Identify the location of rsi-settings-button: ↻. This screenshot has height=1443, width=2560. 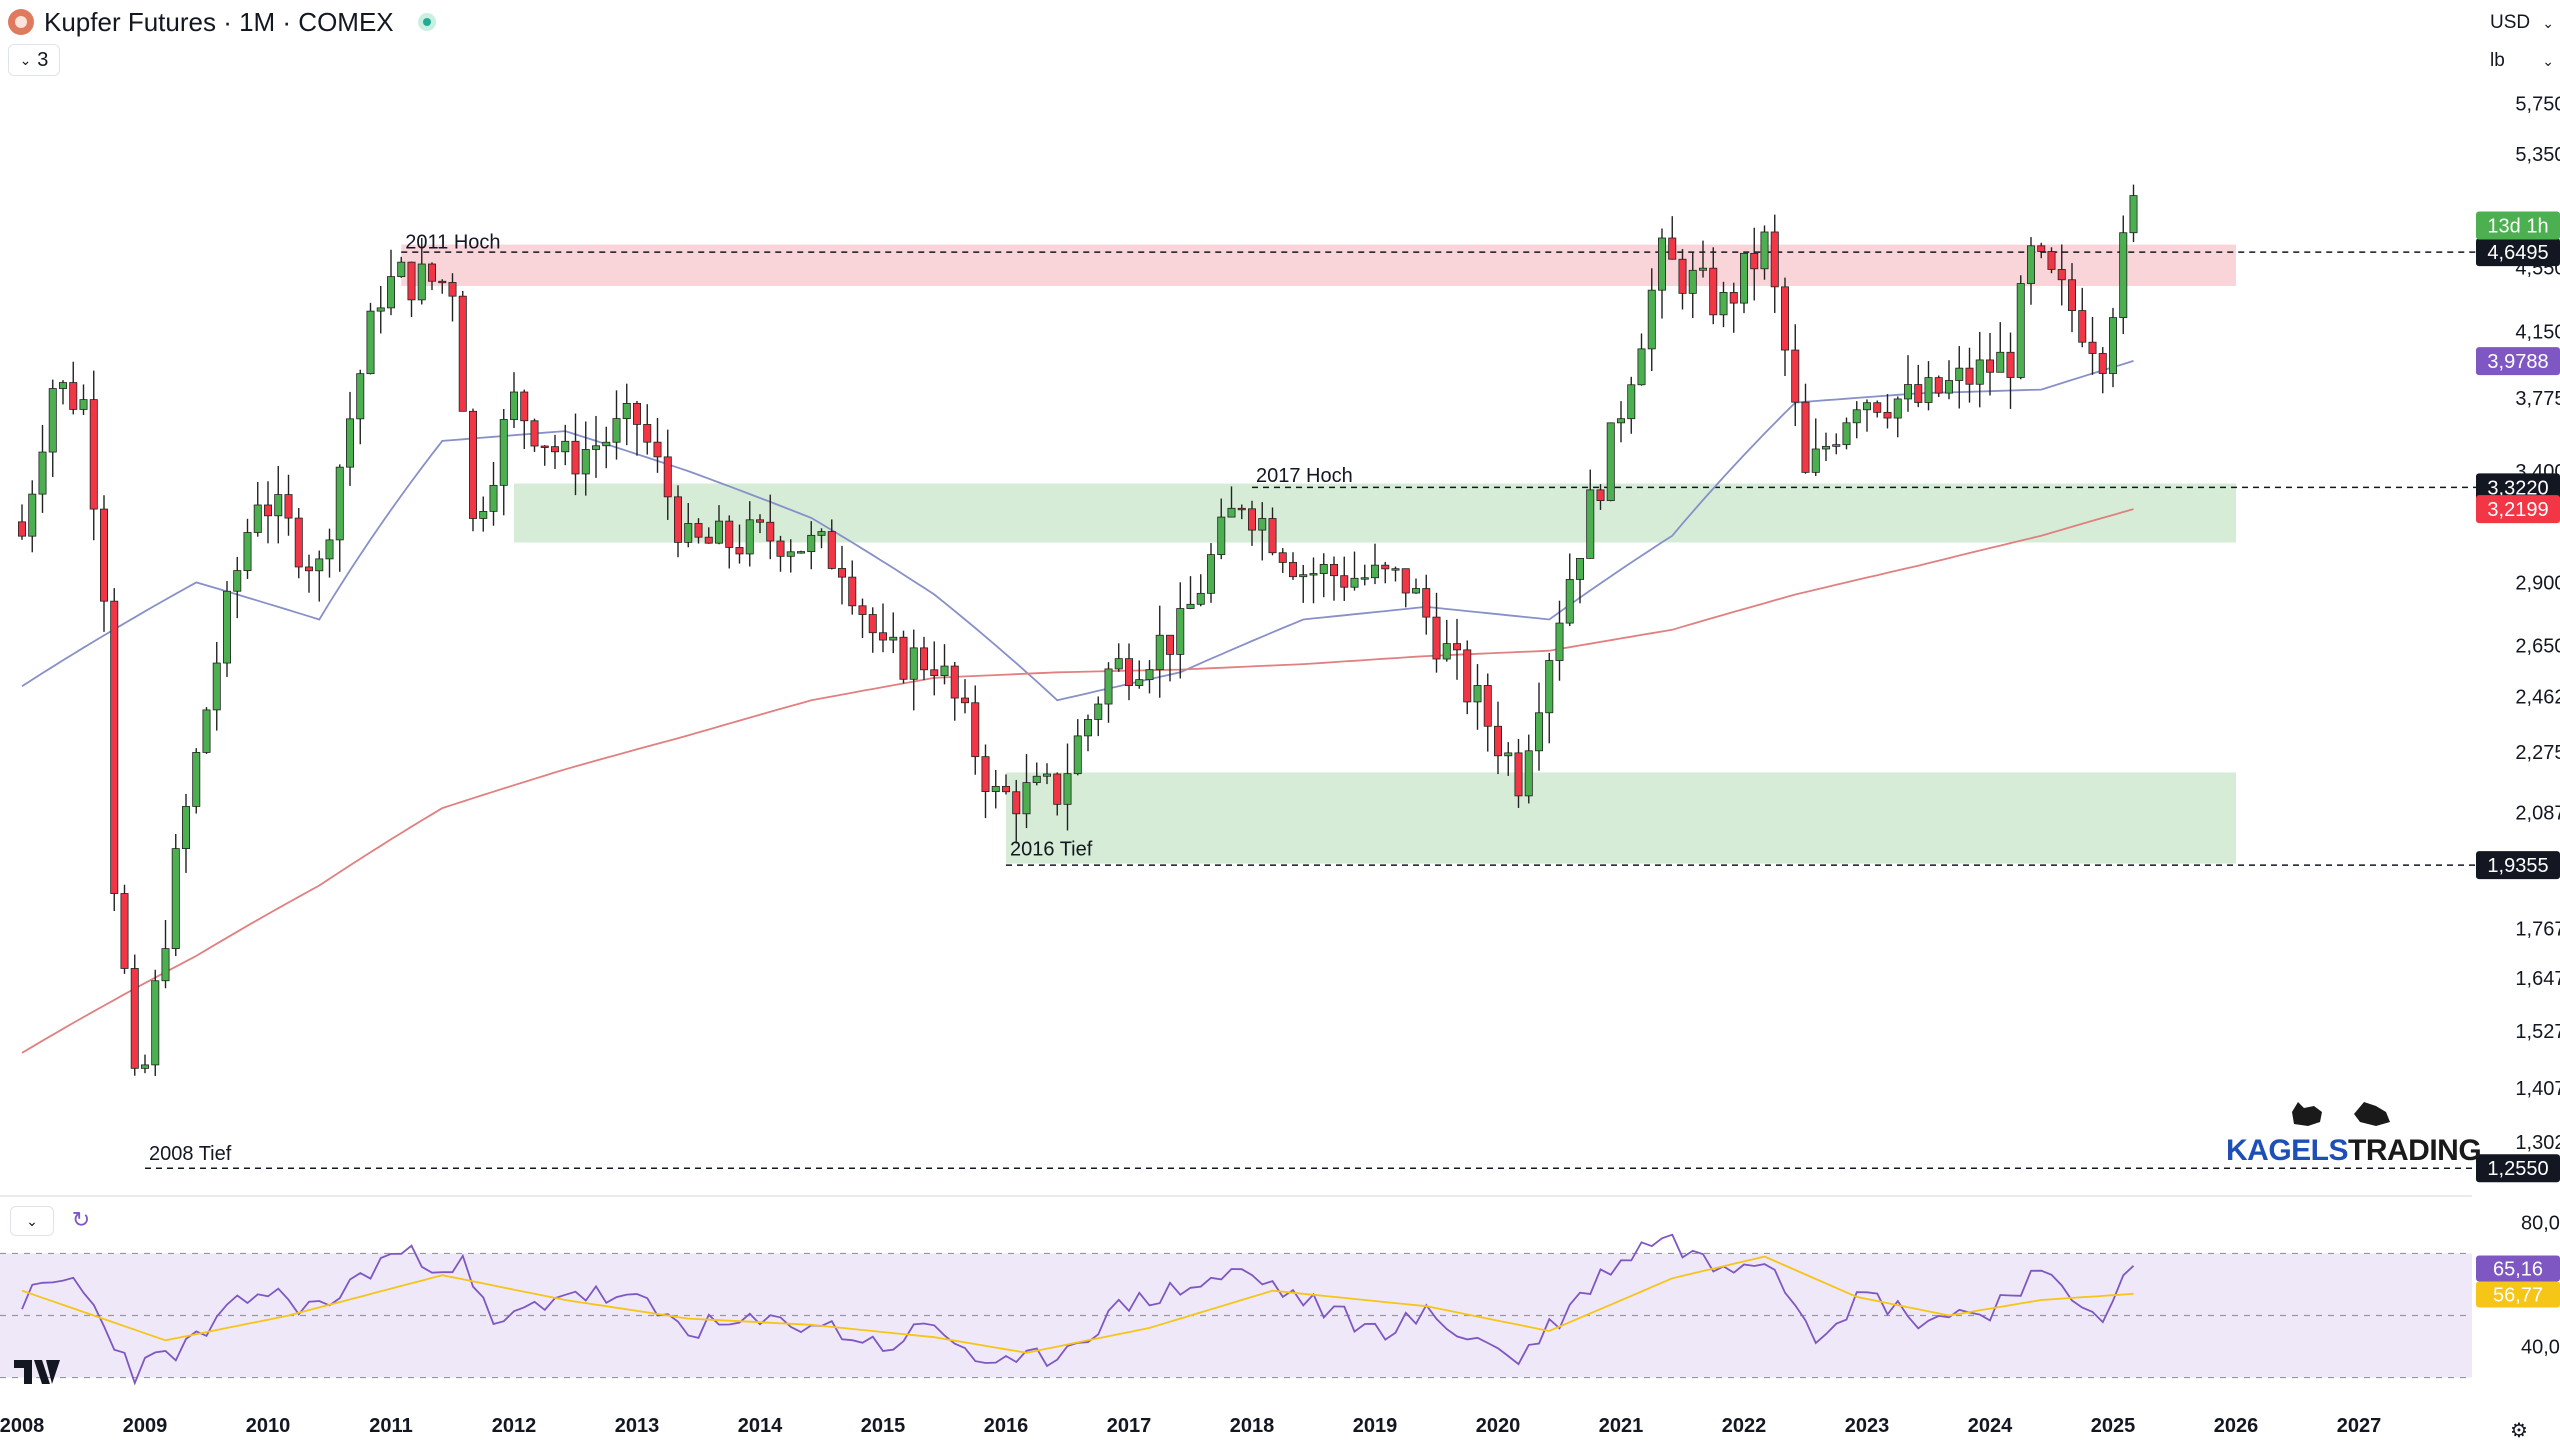
(81, 1220).